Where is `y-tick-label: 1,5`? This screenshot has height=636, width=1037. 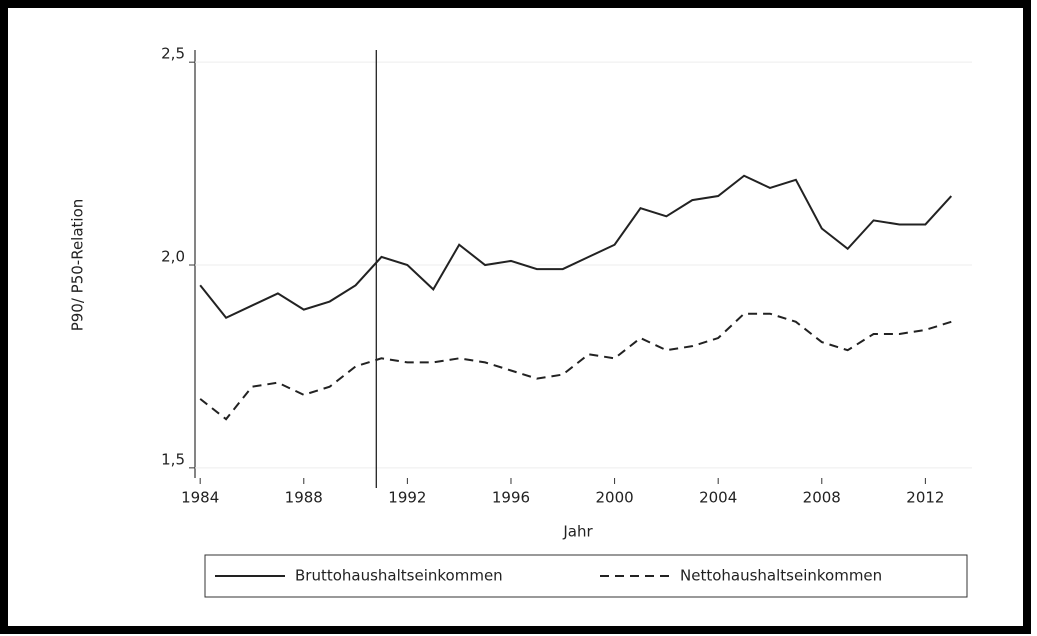 y-tick-label: 1,5 is located at coordinates (173, 459).